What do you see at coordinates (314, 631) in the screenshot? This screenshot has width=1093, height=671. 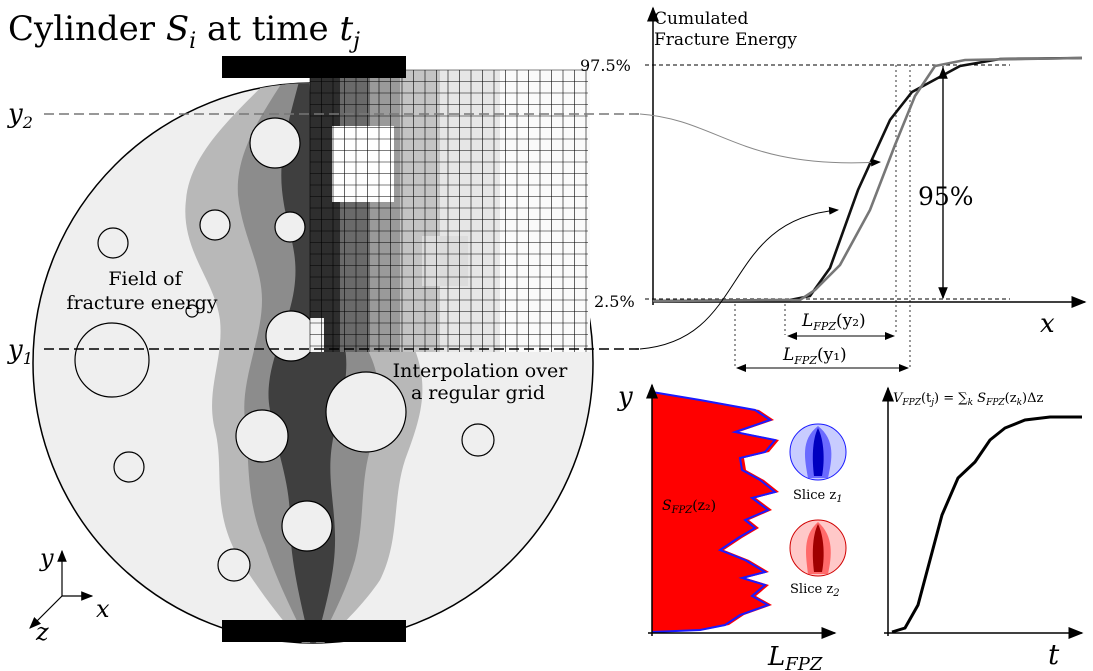 I see `bottom-clamp` at bounding box center [314, 631].